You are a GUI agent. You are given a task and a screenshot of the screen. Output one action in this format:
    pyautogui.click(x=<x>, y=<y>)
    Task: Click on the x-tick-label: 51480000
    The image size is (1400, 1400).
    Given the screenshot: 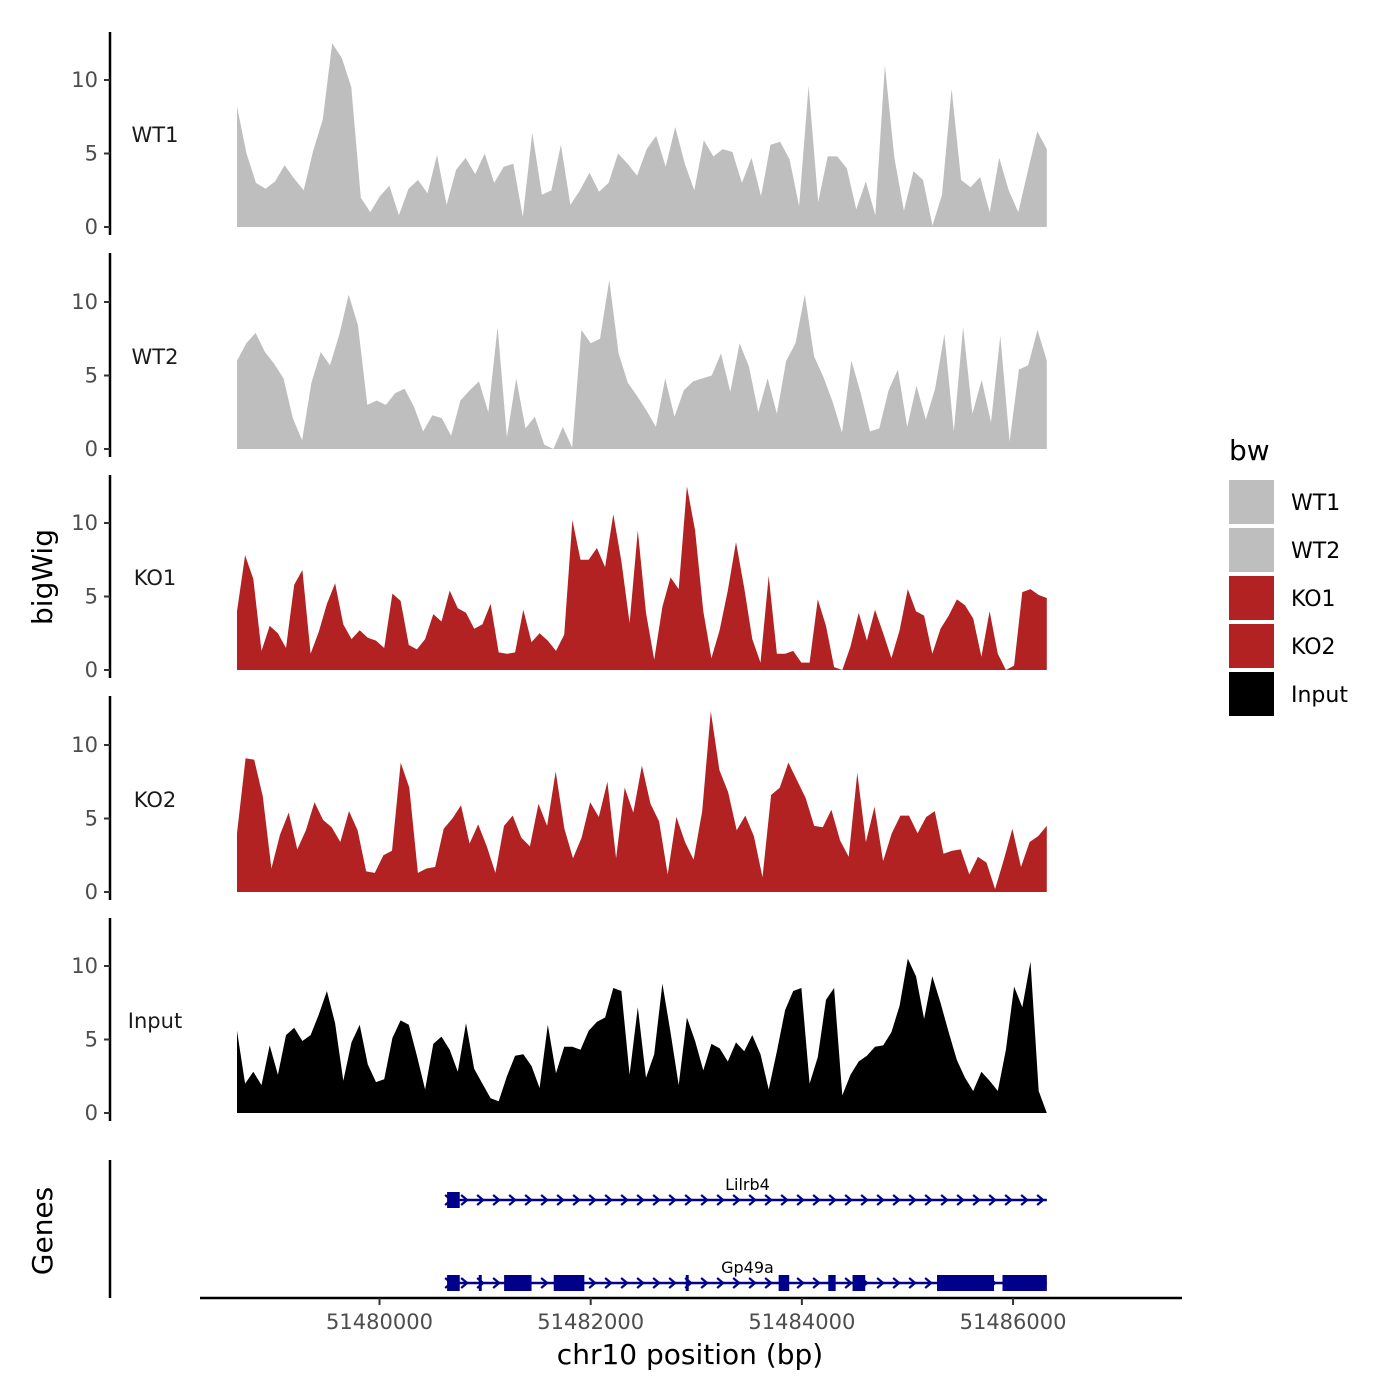 What is the action you would take?
    pyautogui.click(x=379, y=1322)
    